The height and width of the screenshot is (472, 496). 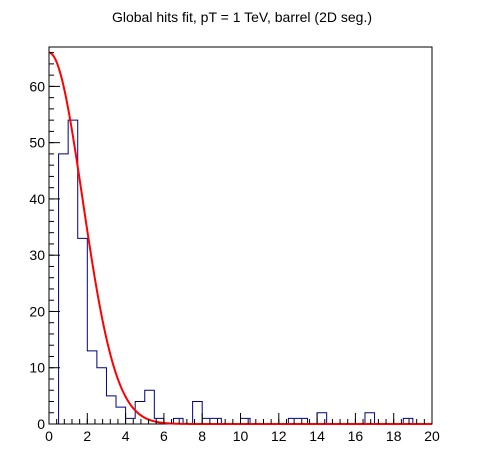 What do you see at coordinates (37, 255) in the screenshot?
I see `y-tick-label: 30` at bounding box center [37, 255].